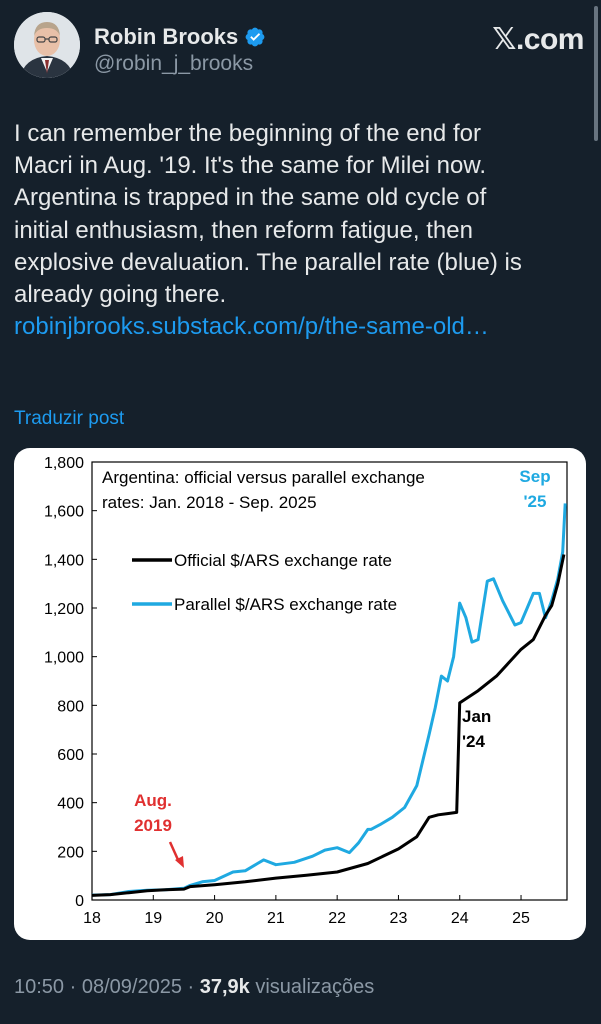 The image size is (601, 1024). Describe the element at coordinates (166, 36) in the screenshot. I see `display-name: Robin Brooks` at that location.